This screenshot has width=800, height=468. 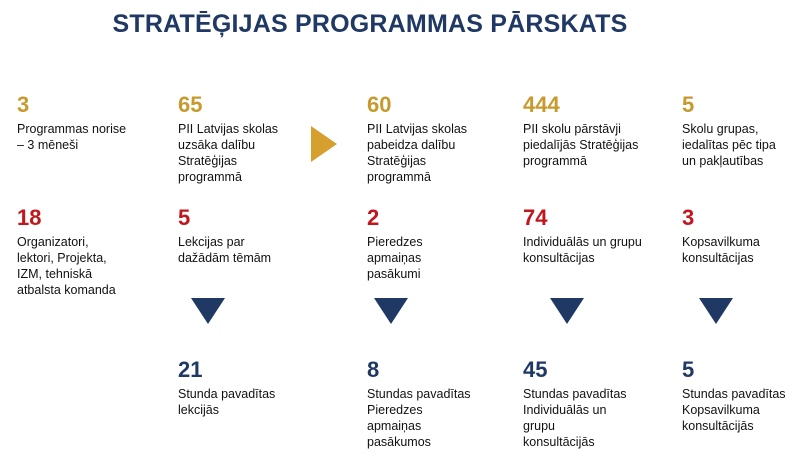 I want to click on stat-lectures: 5 Lekcijas par dažādām tēmām, so click(x=243, y=236).